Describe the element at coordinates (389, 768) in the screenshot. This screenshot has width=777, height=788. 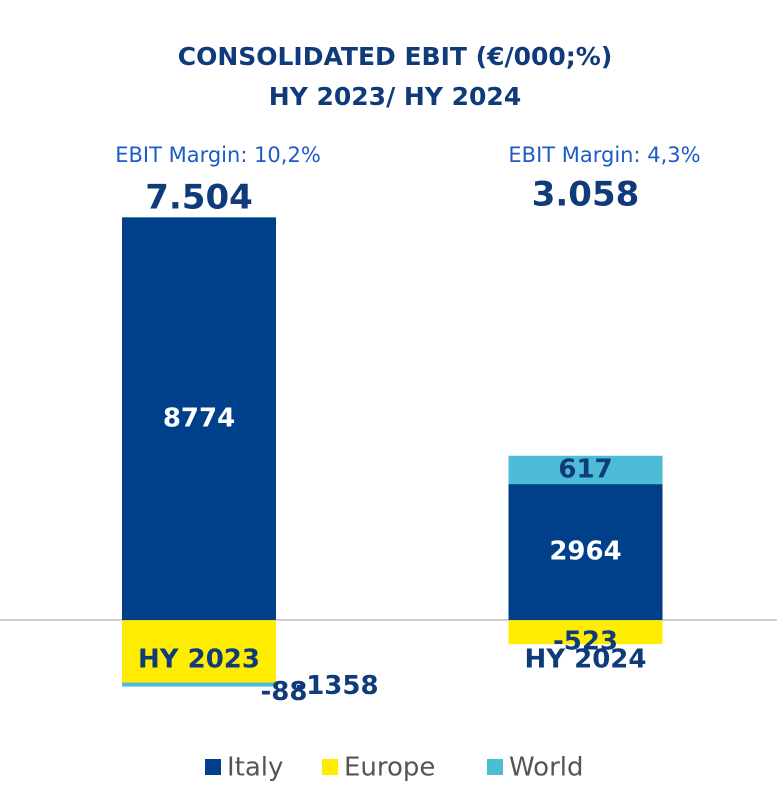
I see `legend-label: Europe` at that location.